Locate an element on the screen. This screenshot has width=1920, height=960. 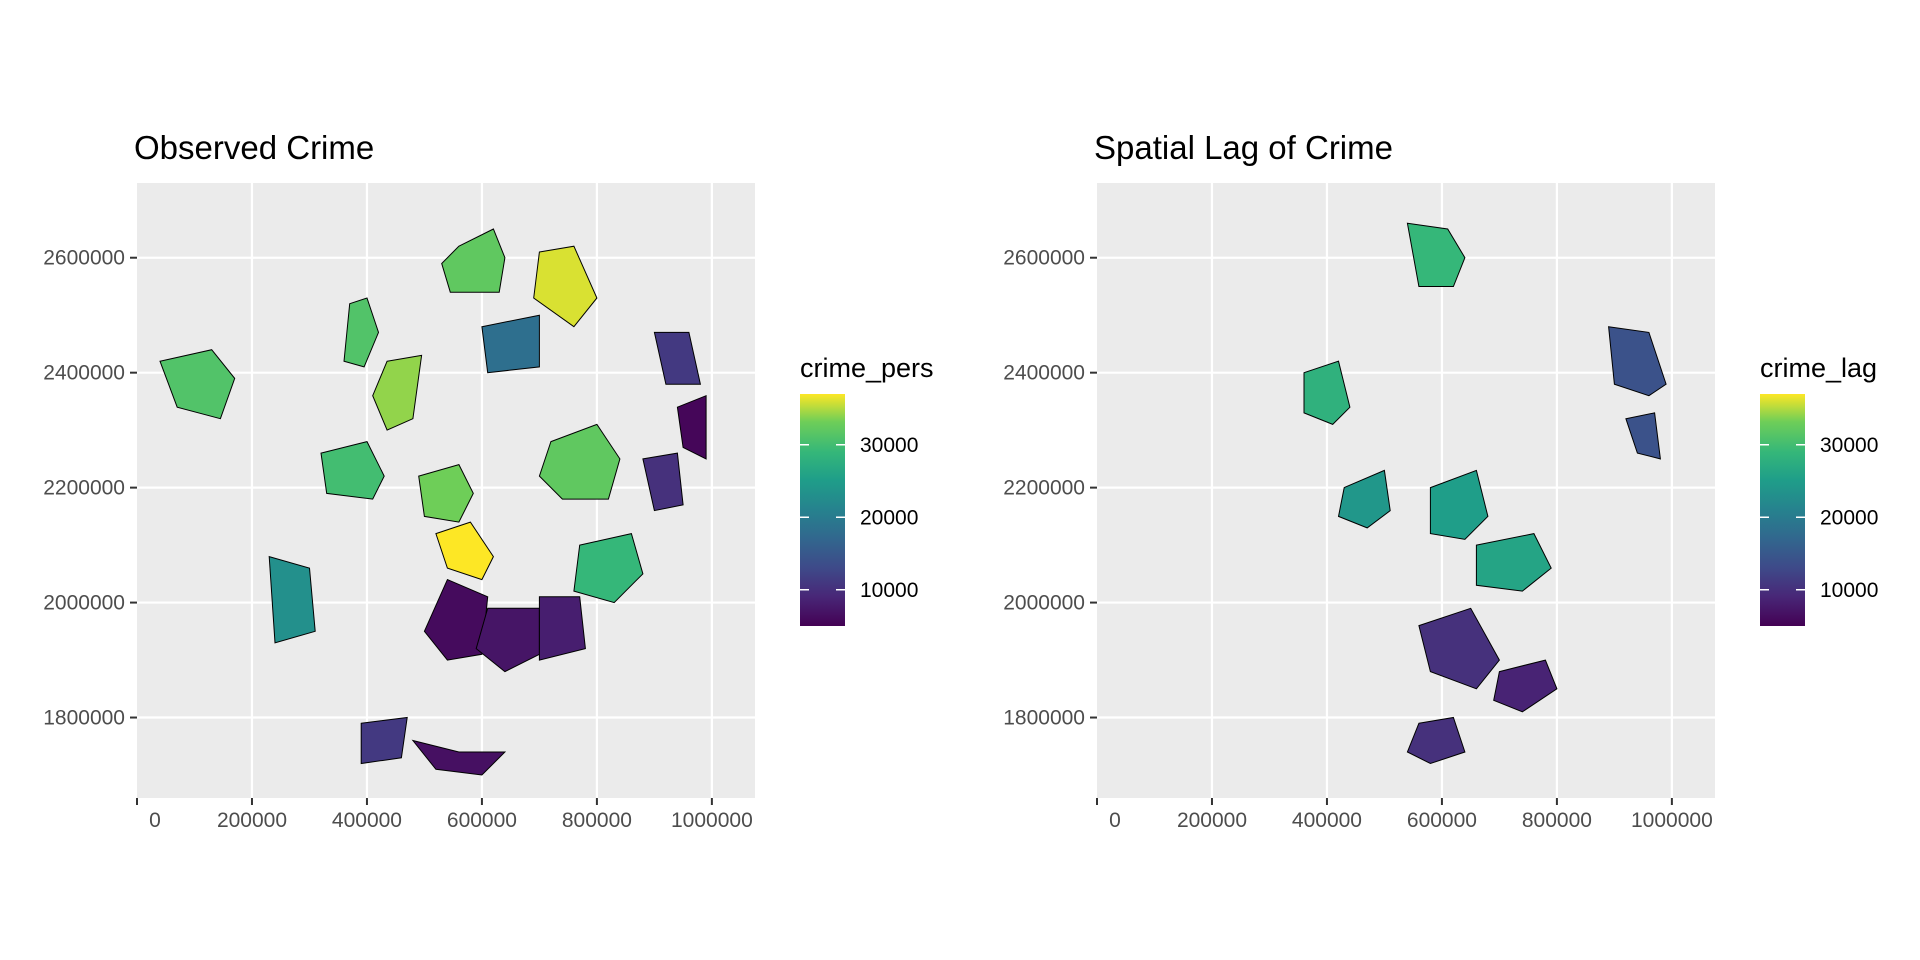
legend: crime_lag 10000 20000 30000 is located at coordinates (1819, 489).